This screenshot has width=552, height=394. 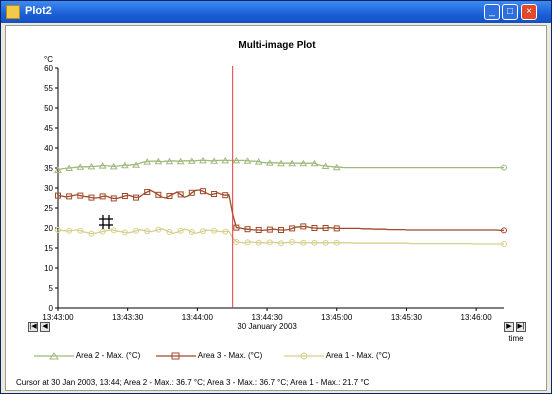 What do you see at coordinates (516, 338) in the screenshot?
I see `x-axis-label: time` at bounding box center [516, 338].